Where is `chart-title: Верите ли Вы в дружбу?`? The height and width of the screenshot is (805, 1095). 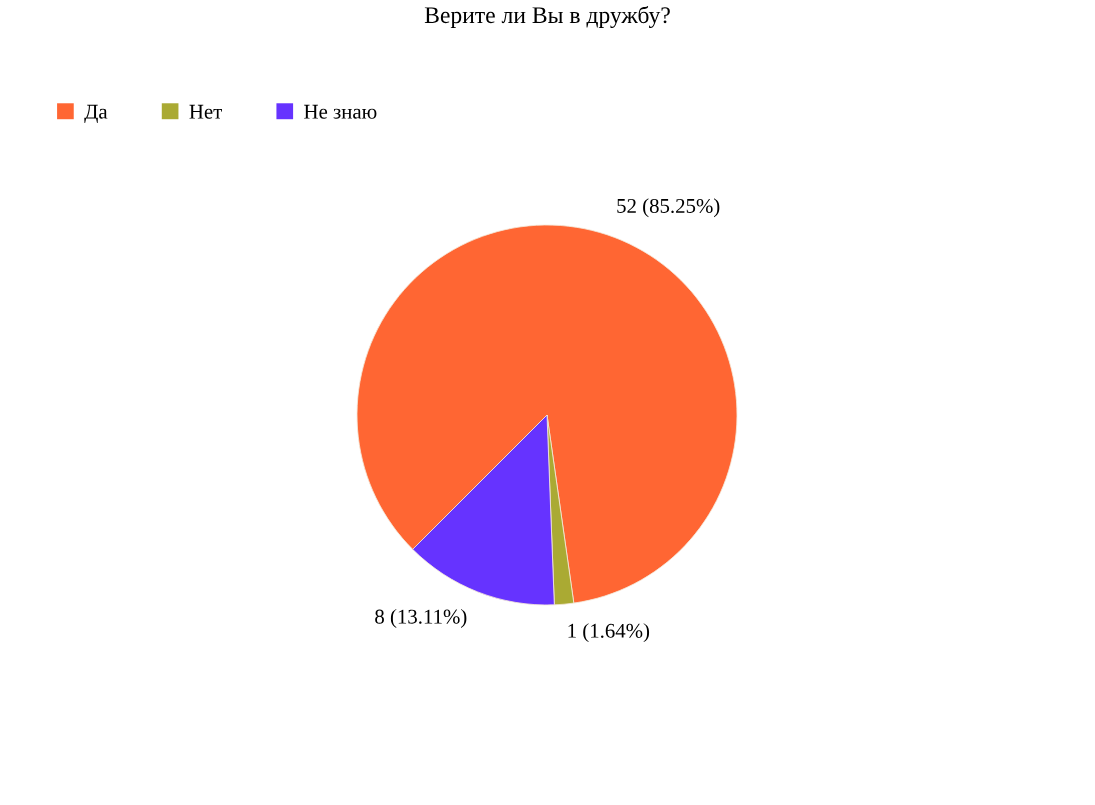
chart-title: Верите ли Вы в дружбу? is located at coordinates (547, 17).